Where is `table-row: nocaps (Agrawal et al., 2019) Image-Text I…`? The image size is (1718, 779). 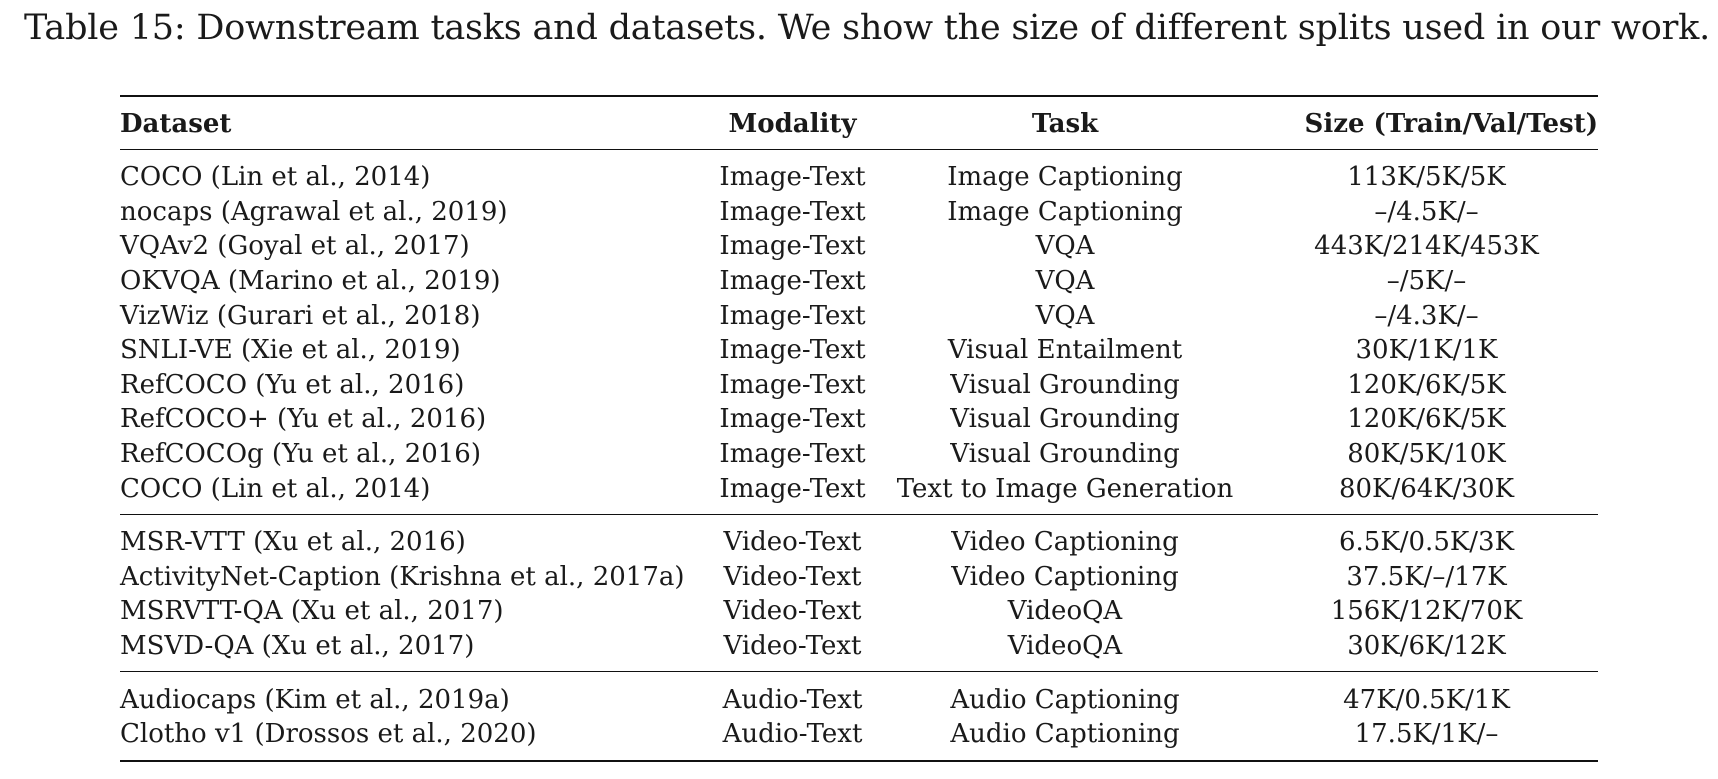 table-row: nocaps (Agrawal et al., 2019) Image-Text I… is located at coordinates (859, 212).